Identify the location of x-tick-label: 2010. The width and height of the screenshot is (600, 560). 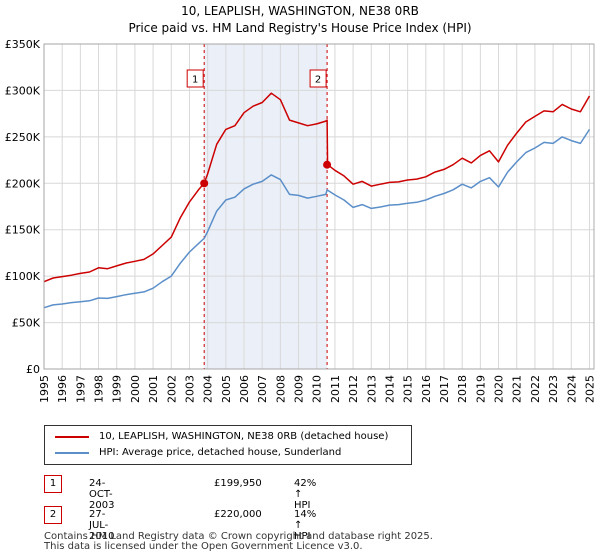
(317, 389).